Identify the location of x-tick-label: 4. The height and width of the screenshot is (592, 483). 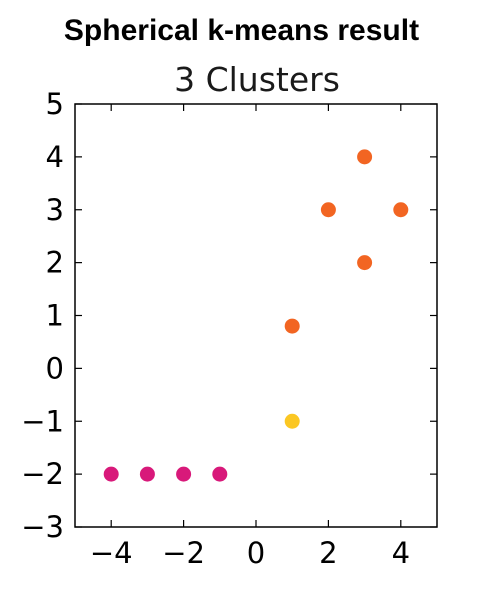
(401, 553).